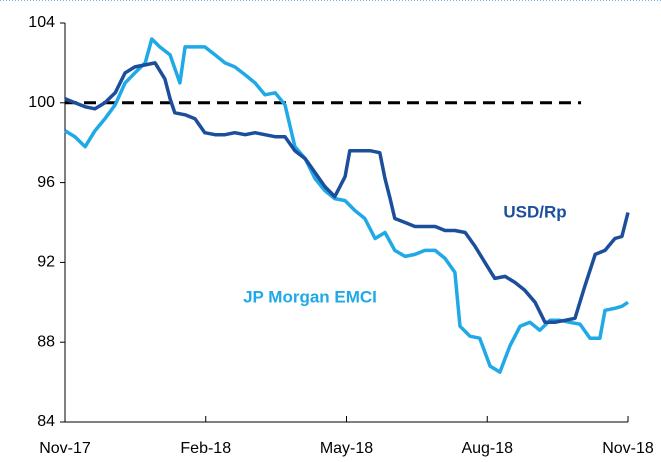 Image resolution: width=661 pixels, height=462 pixels. What do you see at coordinates (534, 211) in the screenshot?
I see `series-label: USD/Rp` at bounding box center [534, 211].